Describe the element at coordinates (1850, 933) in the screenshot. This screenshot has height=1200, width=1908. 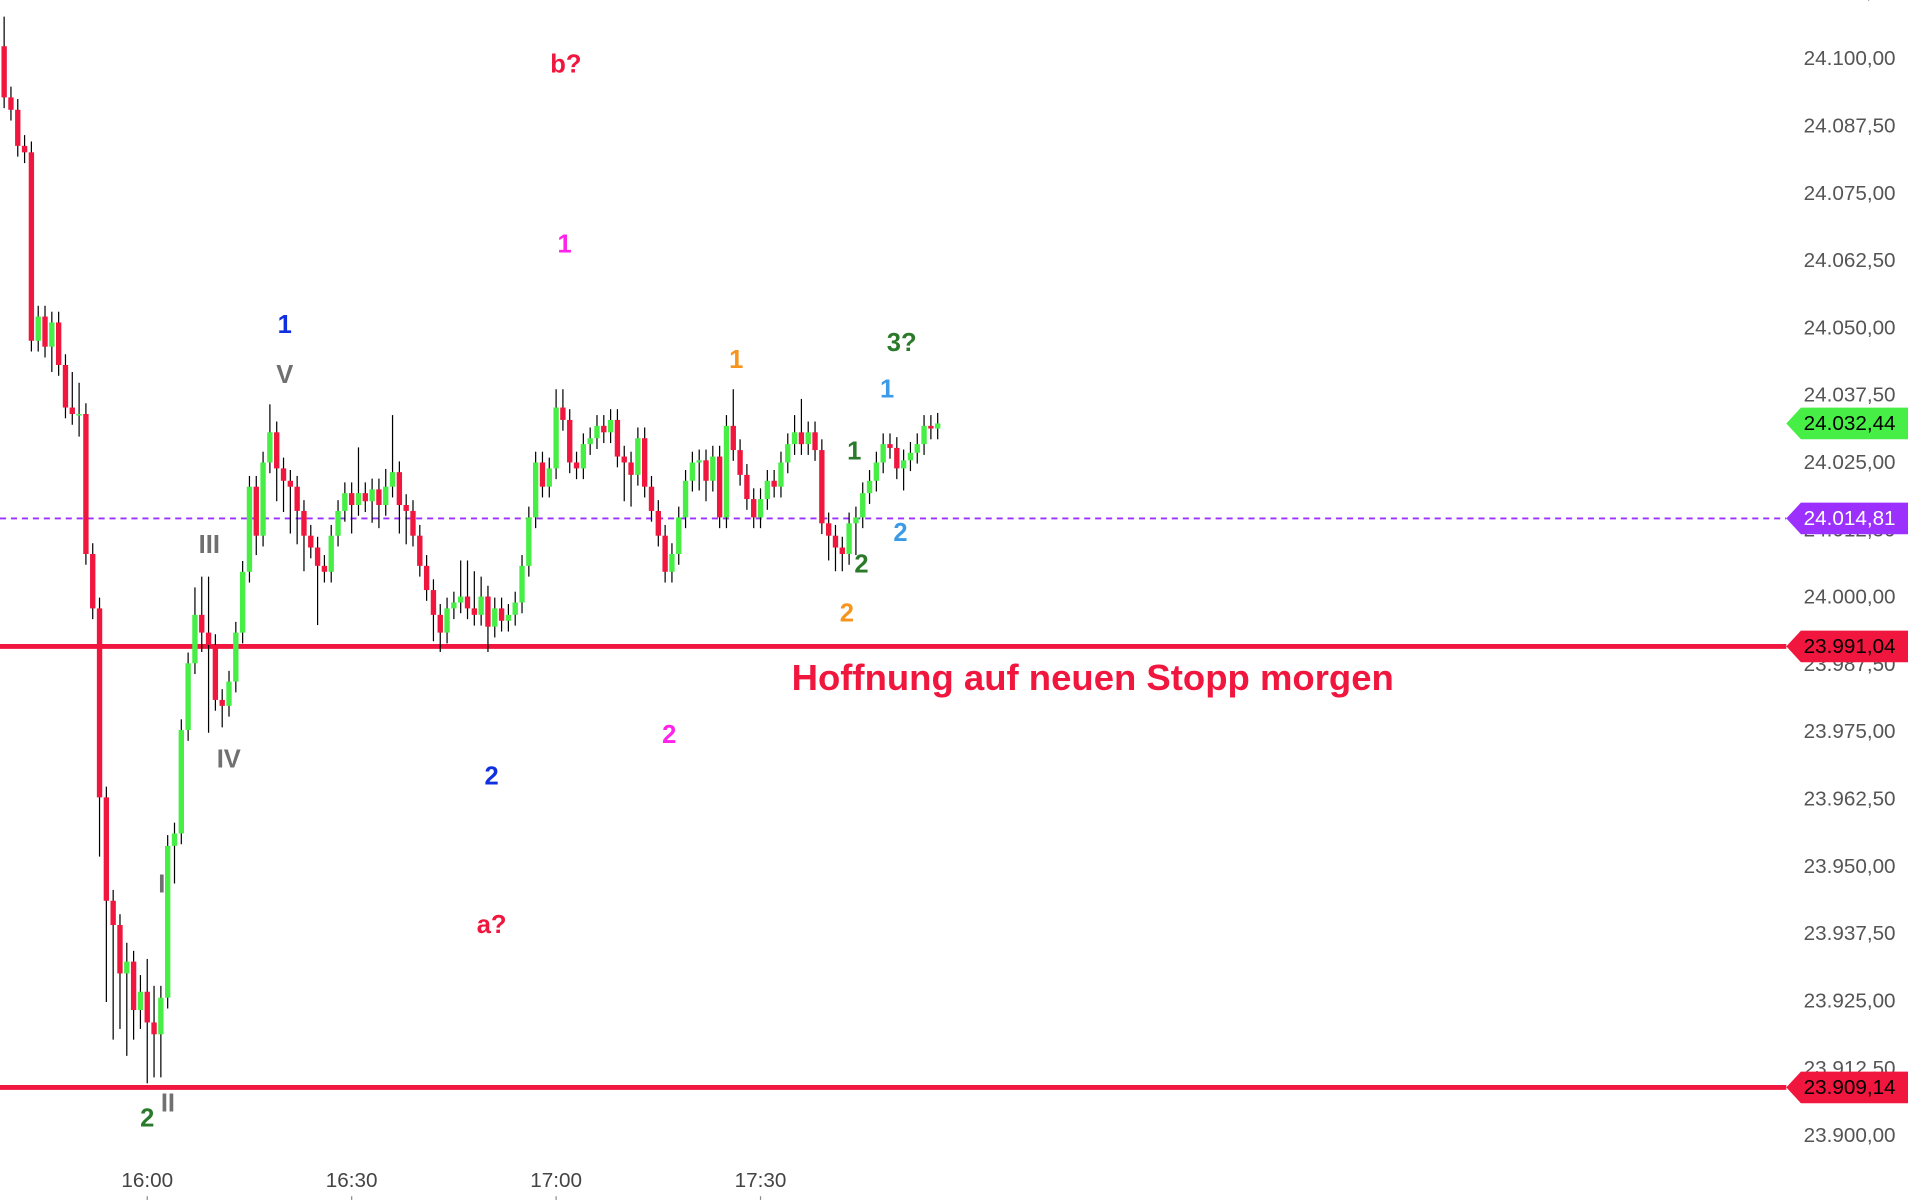
I see `y-tick-label: 23.937,50` at that location.